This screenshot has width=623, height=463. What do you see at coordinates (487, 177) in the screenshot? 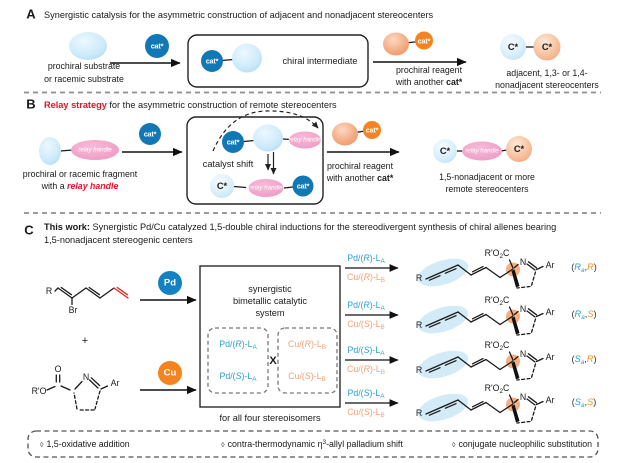
I see `product-caption-line1: 1,5-nonadjacent or more` at bounding box center [487, 177].